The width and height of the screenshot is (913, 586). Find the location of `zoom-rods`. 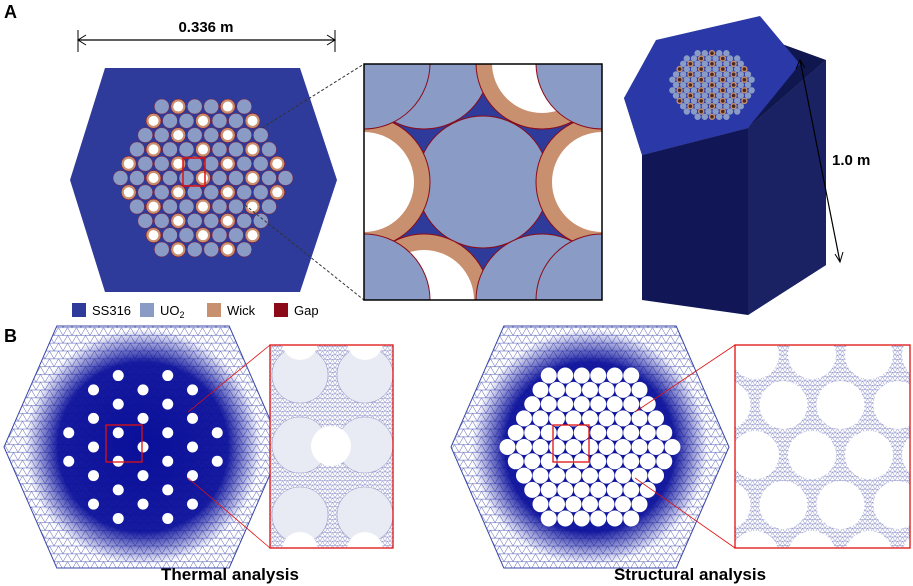

zoom-rods is located at coordinates (483, 182).